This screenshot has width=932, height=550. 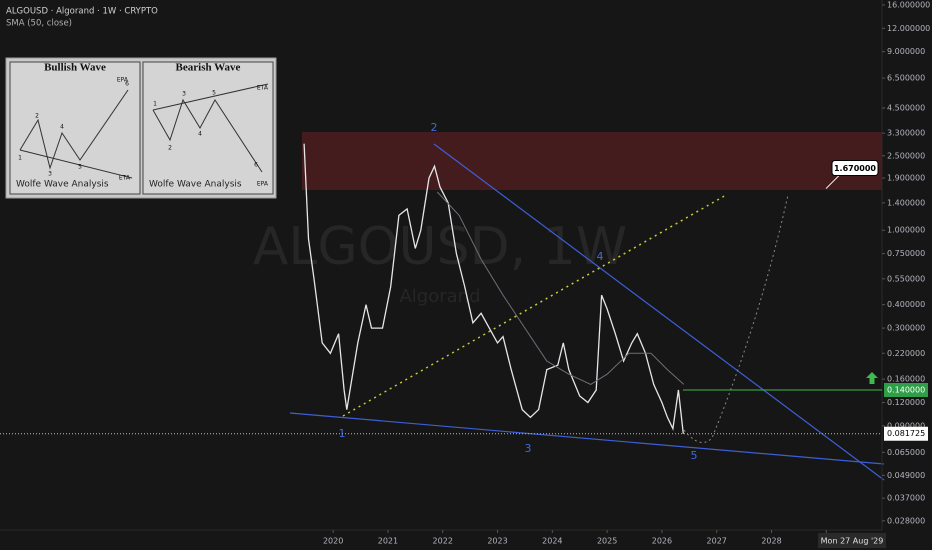 I want to click on y-tick-label: 0.300000, so click(x=906, y=328).